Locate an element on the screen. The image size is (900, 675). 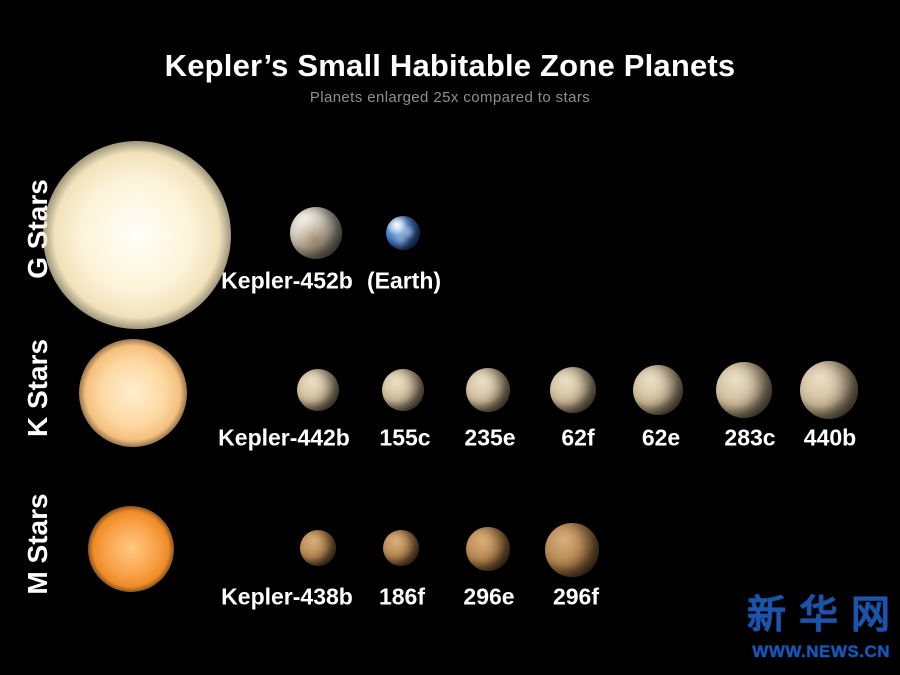
page-subtitle: Planets enlarged 25x compared to stars is located at coordinates (450, 97).